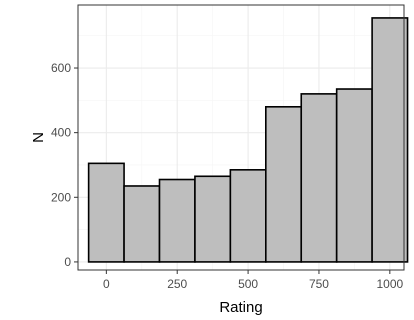 This screenshot has height=320, width=414. Describe the element at coordinates (64, 165) in the screenshot. I see `y-axis-ticks: 0 200 400 600` at that location.